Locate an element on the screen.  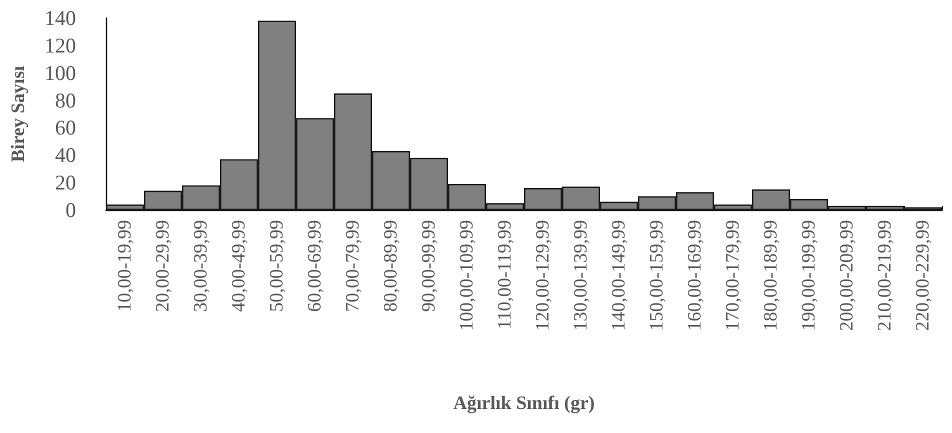
y-tick-label: 0 is located at coordinates (71, 210).